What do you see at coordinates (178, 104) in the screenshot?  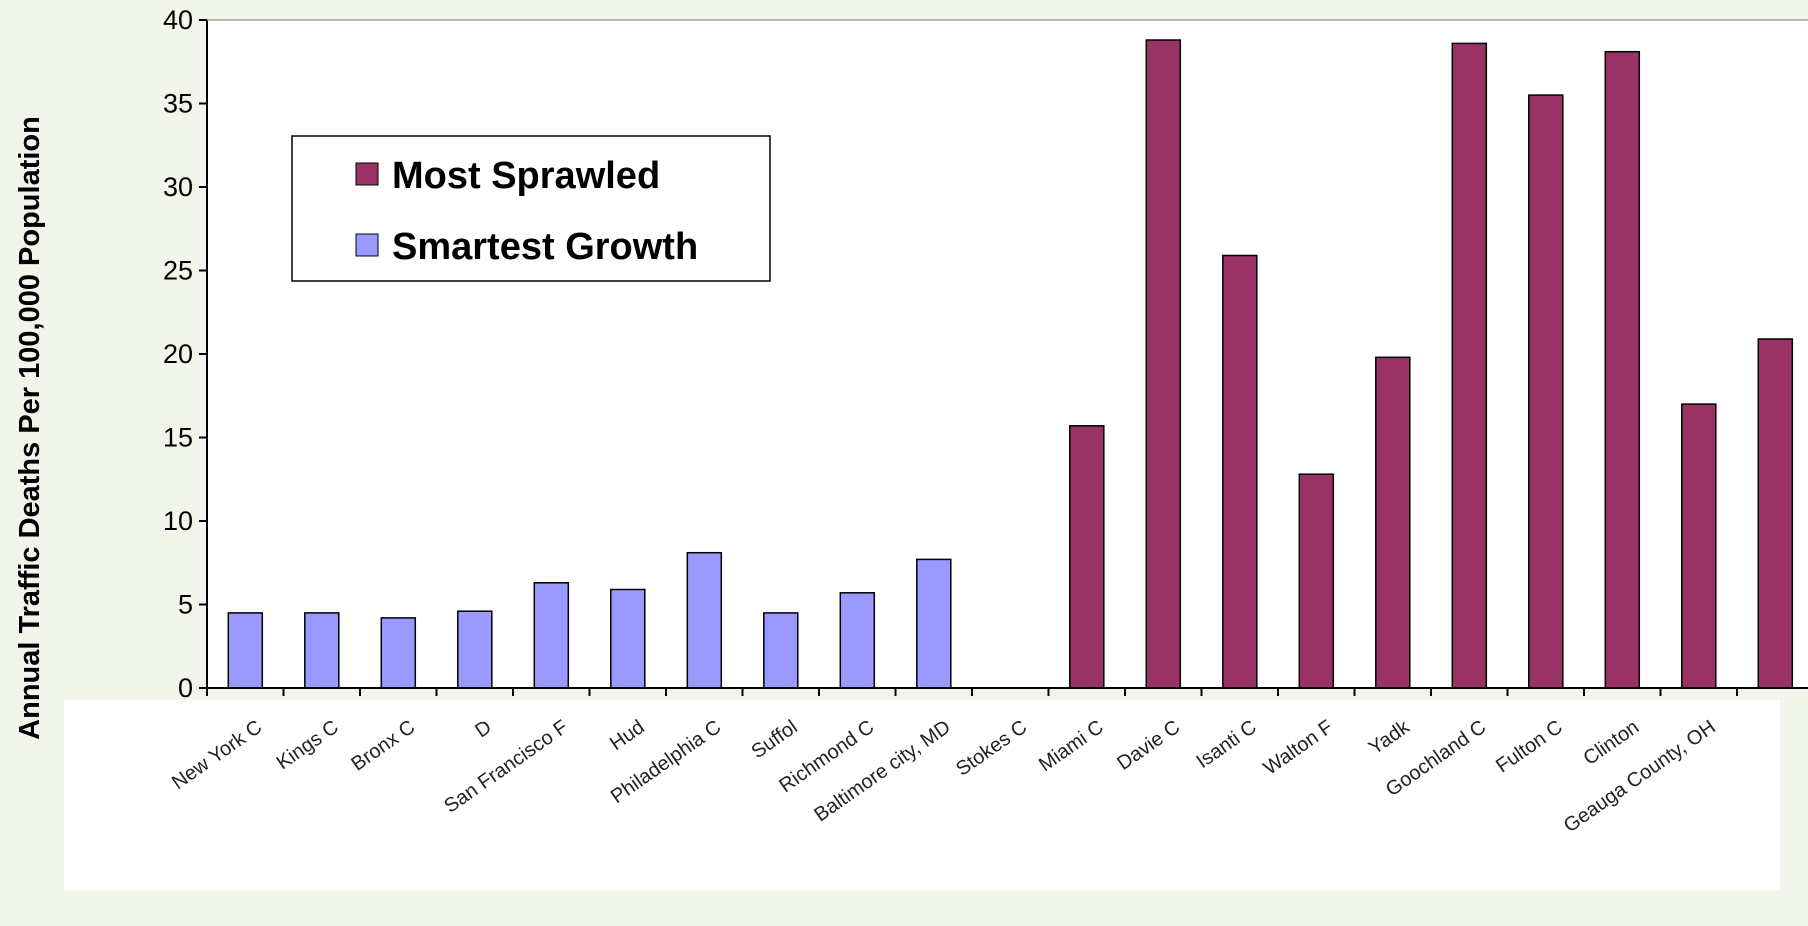 I see `y-tick-label: 35` at bounding box center [178, 104].